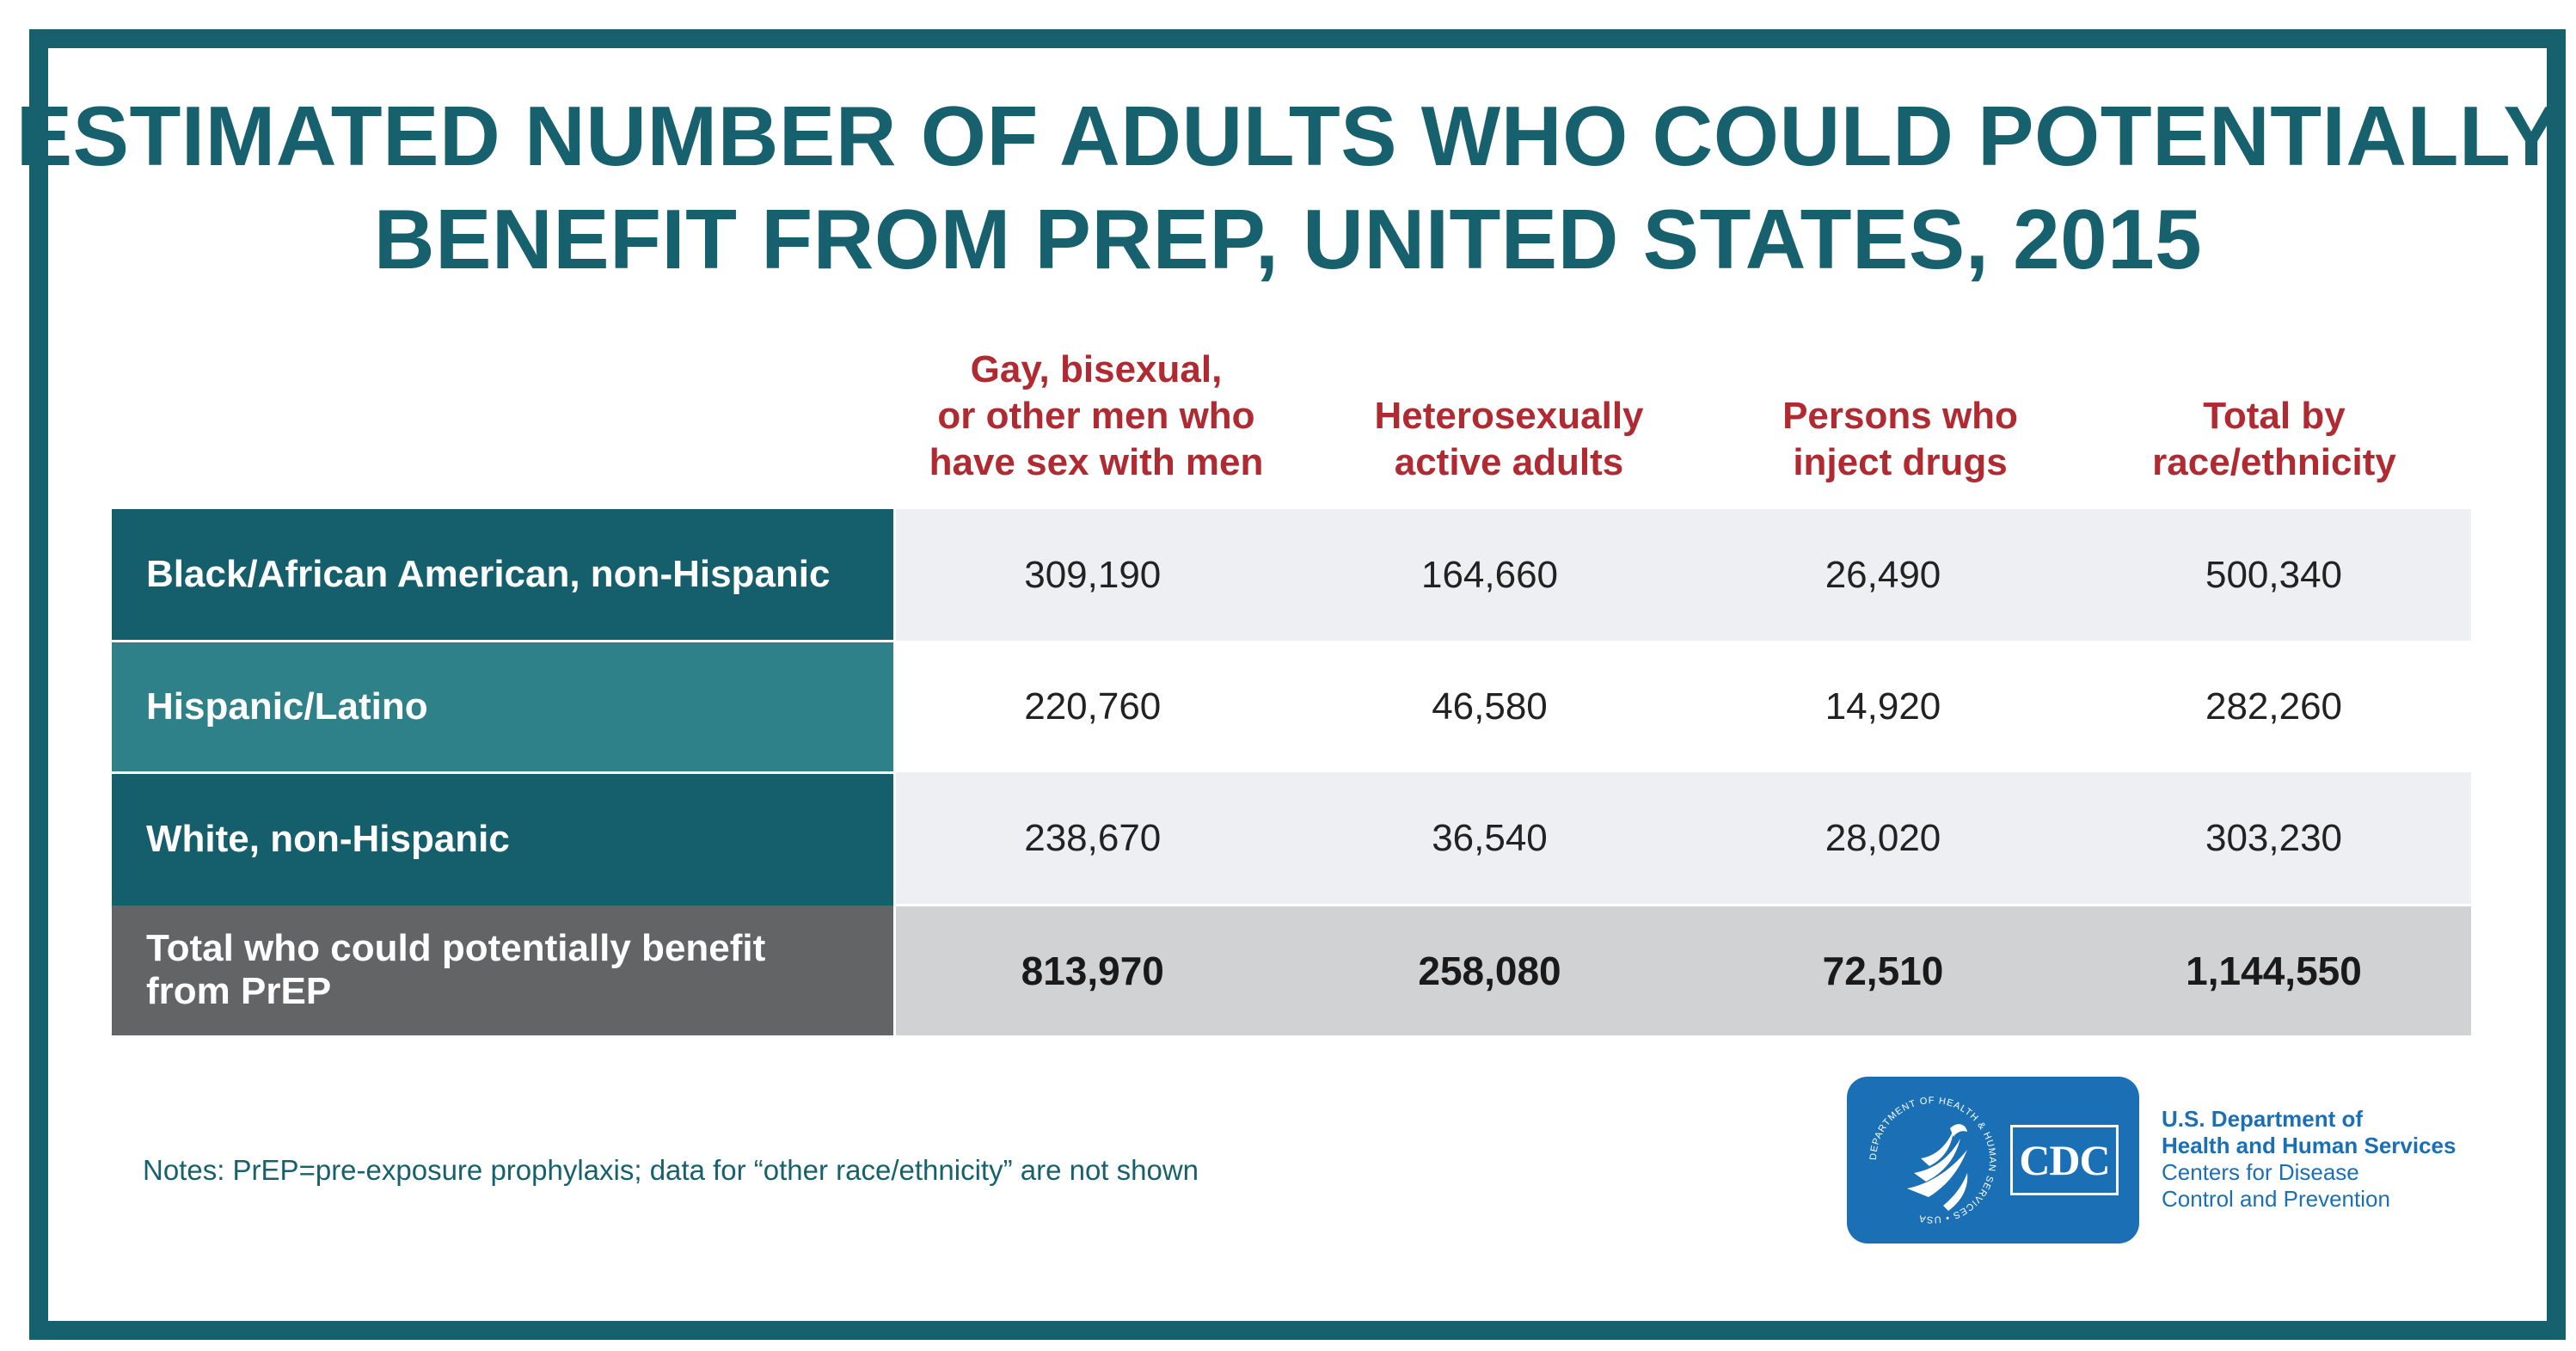 The height and width of the screenshot is (1351, 2576). Describe the element at coordinates (2273, 706) in the screenshot. I see `table-cell: 282,260` at that location.